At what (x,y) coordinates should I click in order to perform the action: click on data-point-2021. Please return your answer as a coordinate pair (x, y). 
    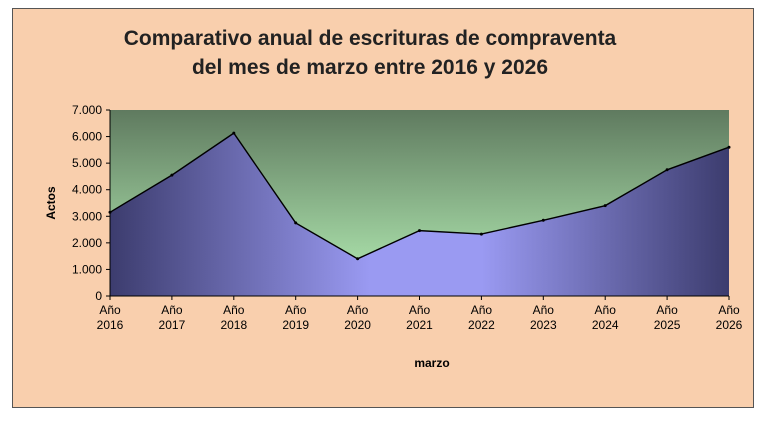
    Looking at the image, I should click on (419, 231).